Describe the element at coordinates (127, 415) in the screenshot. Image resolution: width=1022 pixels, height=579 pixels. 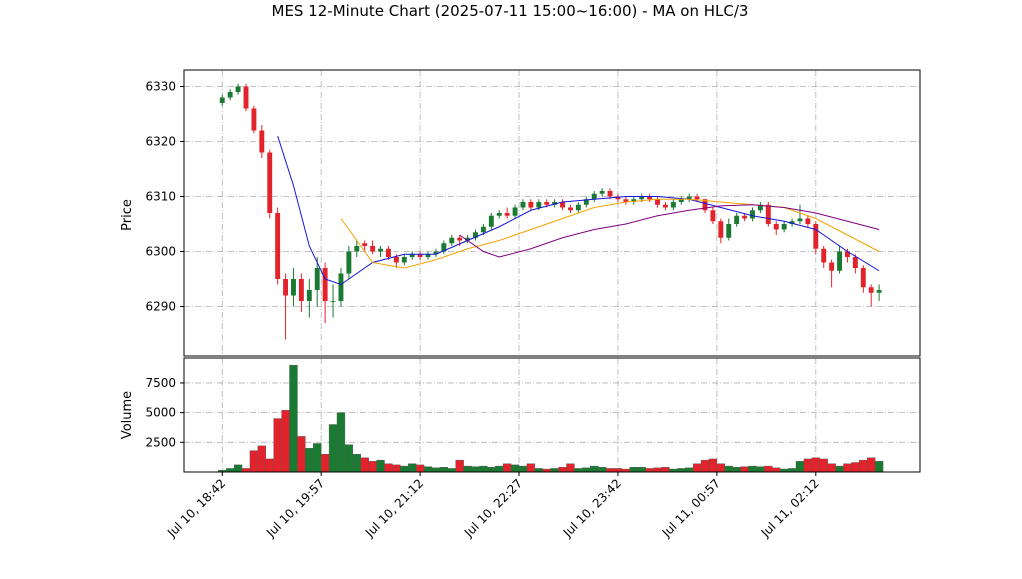
I see `volume-axis-label: Volume` at that location.